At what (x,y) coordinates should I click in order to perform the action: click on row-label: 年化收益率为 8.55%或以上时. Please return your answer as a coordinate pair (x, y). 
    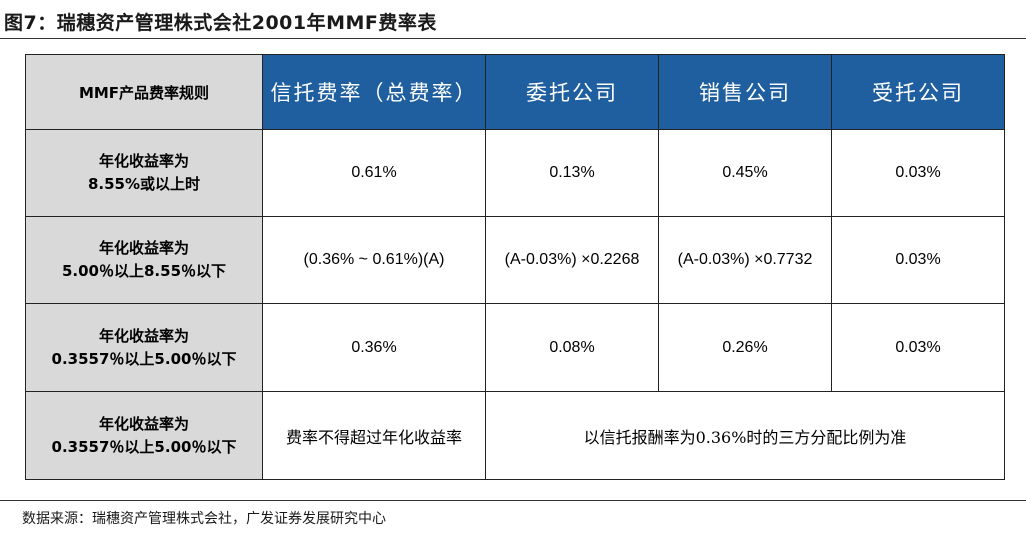
    Looking at the image, I should click on (144, 173).